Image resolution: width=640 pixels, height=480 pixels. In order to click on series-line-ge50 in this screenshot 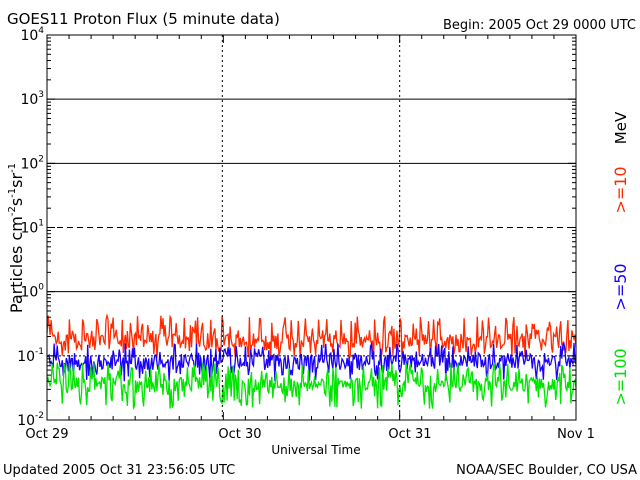, I will do `click(311, 361)`.